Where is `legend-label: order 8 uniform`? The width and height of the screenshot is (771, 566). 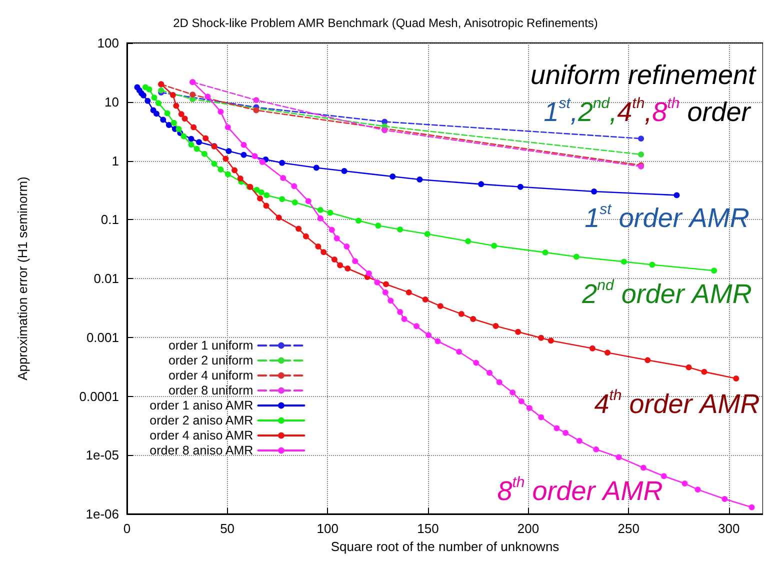 legend-label: order 8 uniform is located at coordinates (211, 391).